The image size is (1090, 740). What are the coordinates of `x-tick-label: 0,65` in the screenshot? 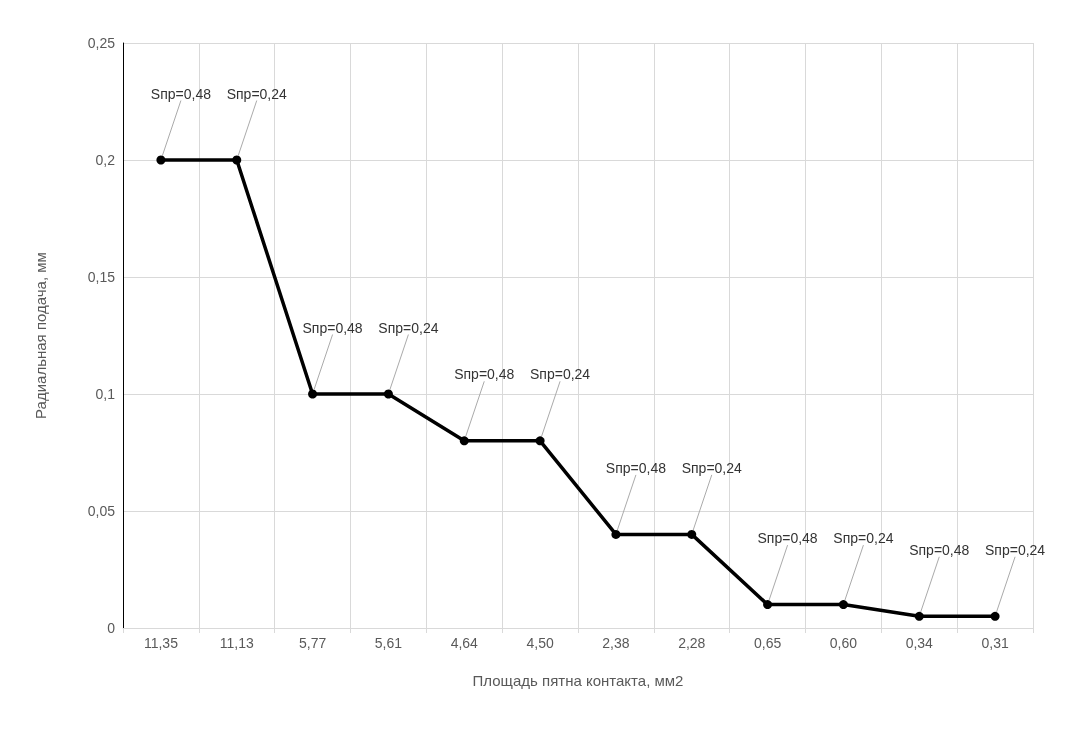 It's located at (767, 643).